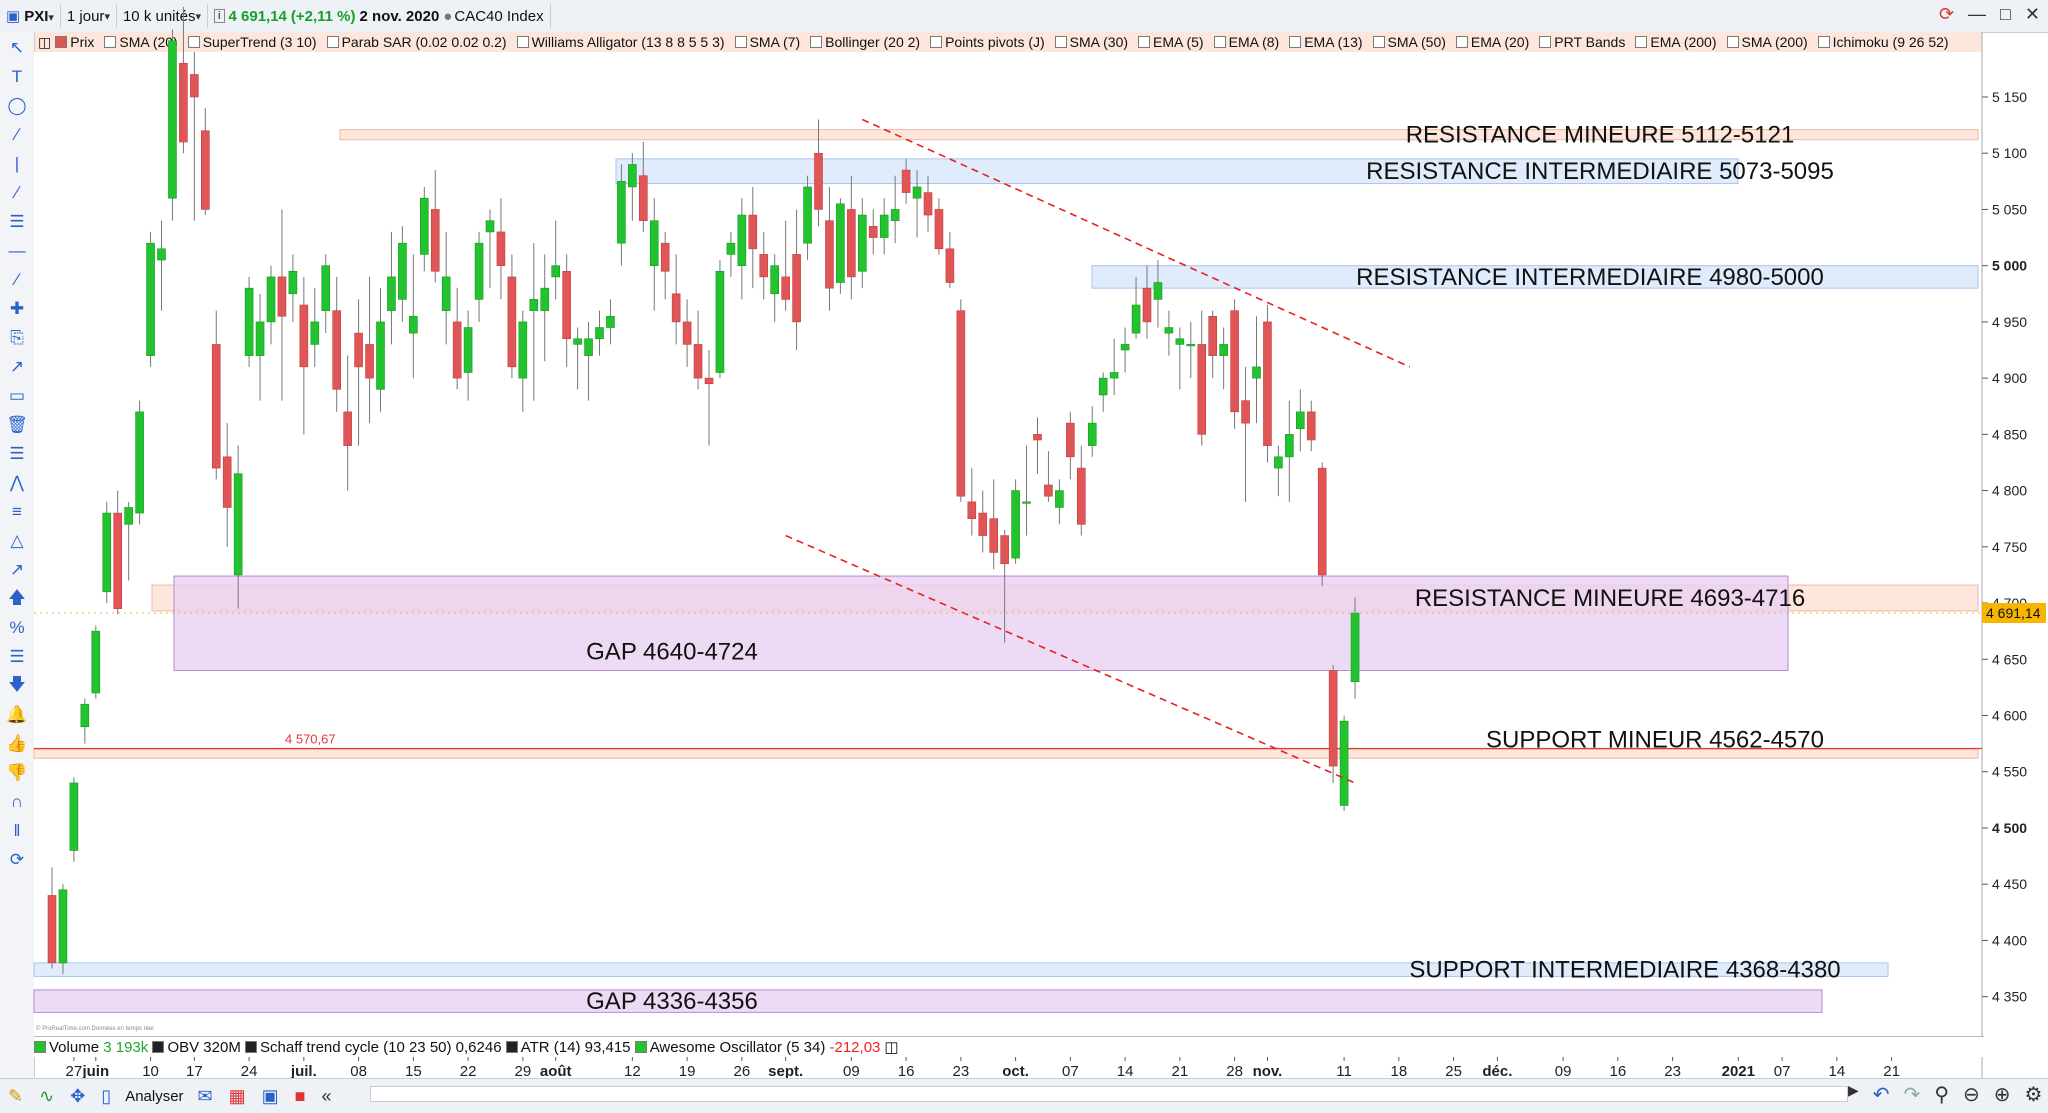 The height and width of the screenshot is (1113, 2048). Describe the element at coordinates (17, 134) in the screenshot. I see `segment-icon: ∕` at that location.